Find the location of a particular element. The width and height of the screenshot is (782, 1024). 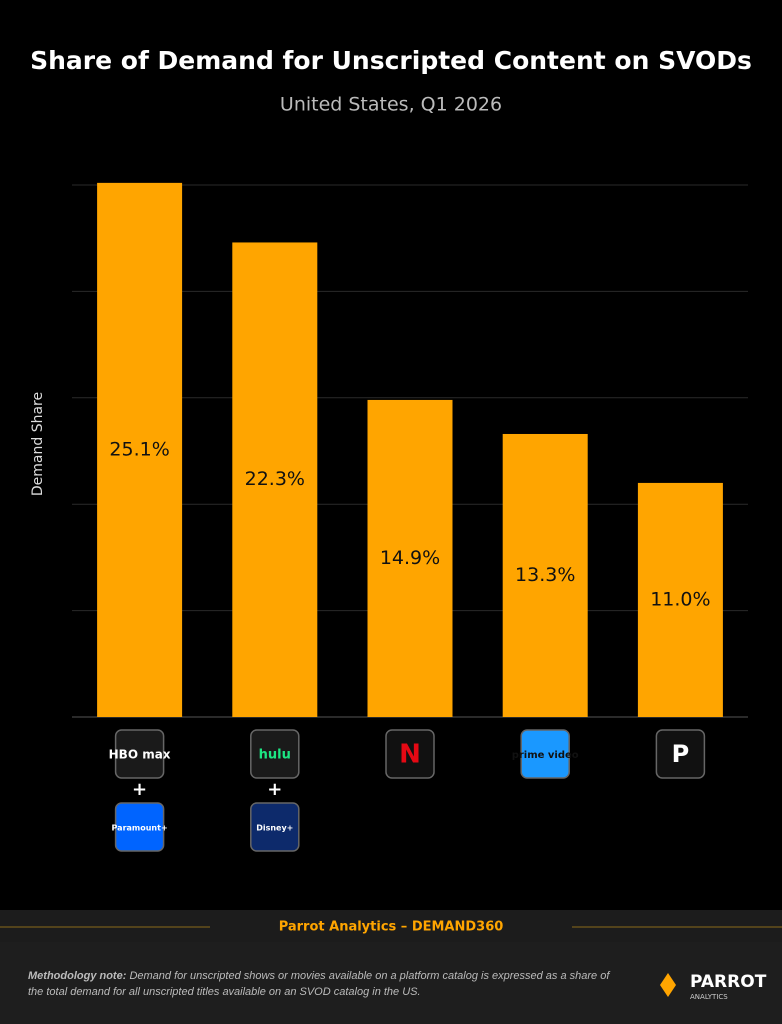

note-label: Methodology note: is located at coordinates (77, 976).